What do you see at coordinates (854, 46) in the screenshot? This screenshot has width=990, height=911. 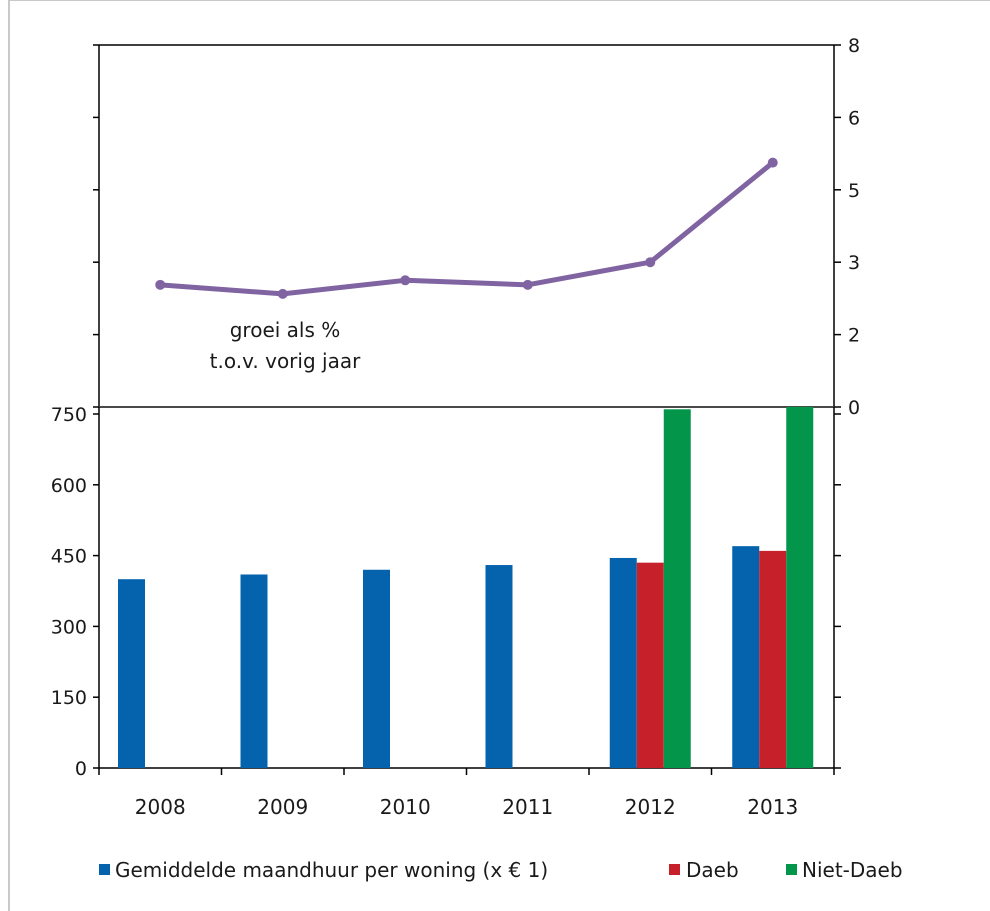 I see `line-y-tick-label: 8` at bounding box center [854, 46].